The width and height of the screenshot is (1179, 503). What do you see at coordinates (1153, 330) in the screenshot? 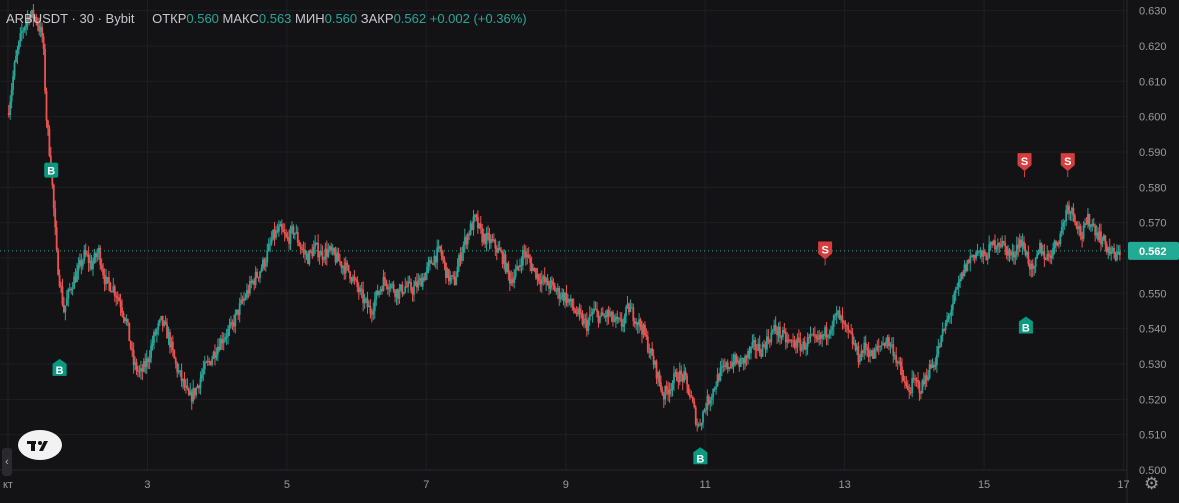
I see `price-tick-label: 0.540` at bounding box center [1153, 330].